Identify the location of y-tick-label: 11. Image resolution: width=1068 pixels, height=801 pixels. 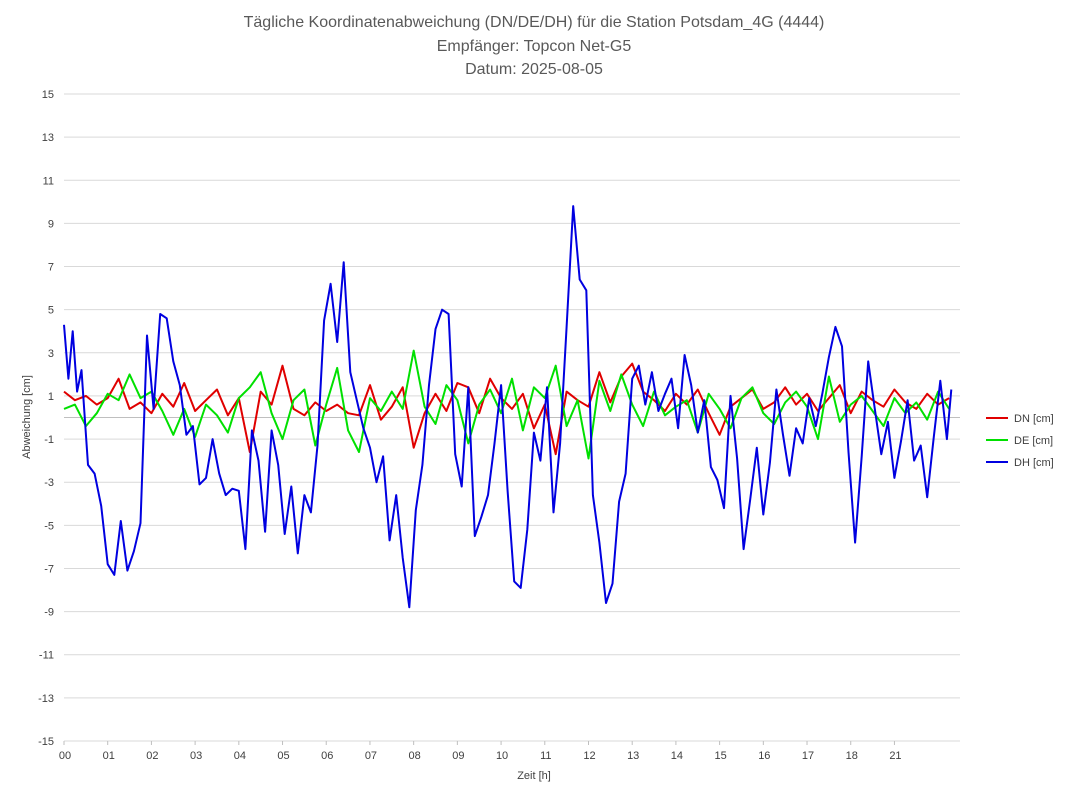
(48, 181).